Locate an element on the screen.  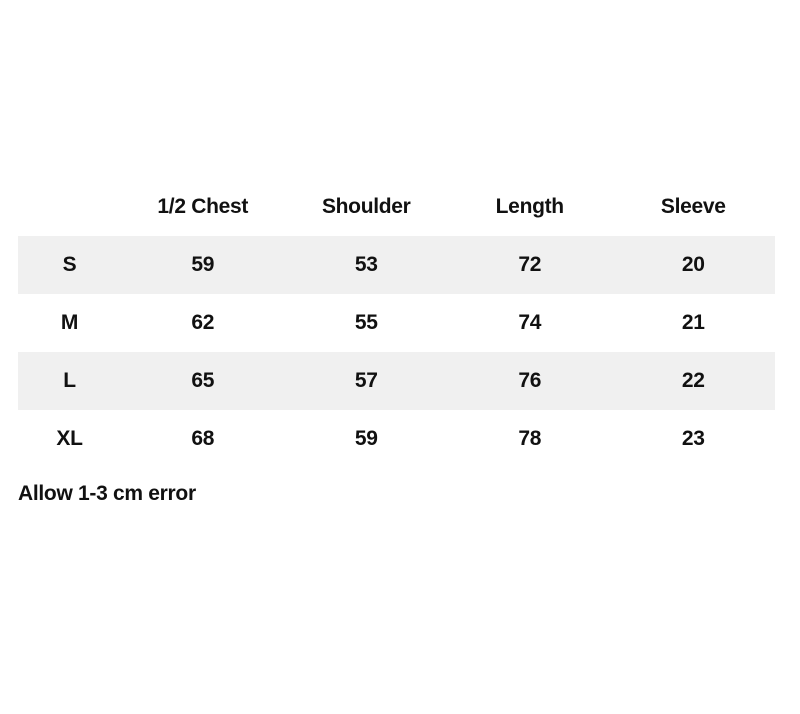
size-label: S is located at coordinates (69, 264).